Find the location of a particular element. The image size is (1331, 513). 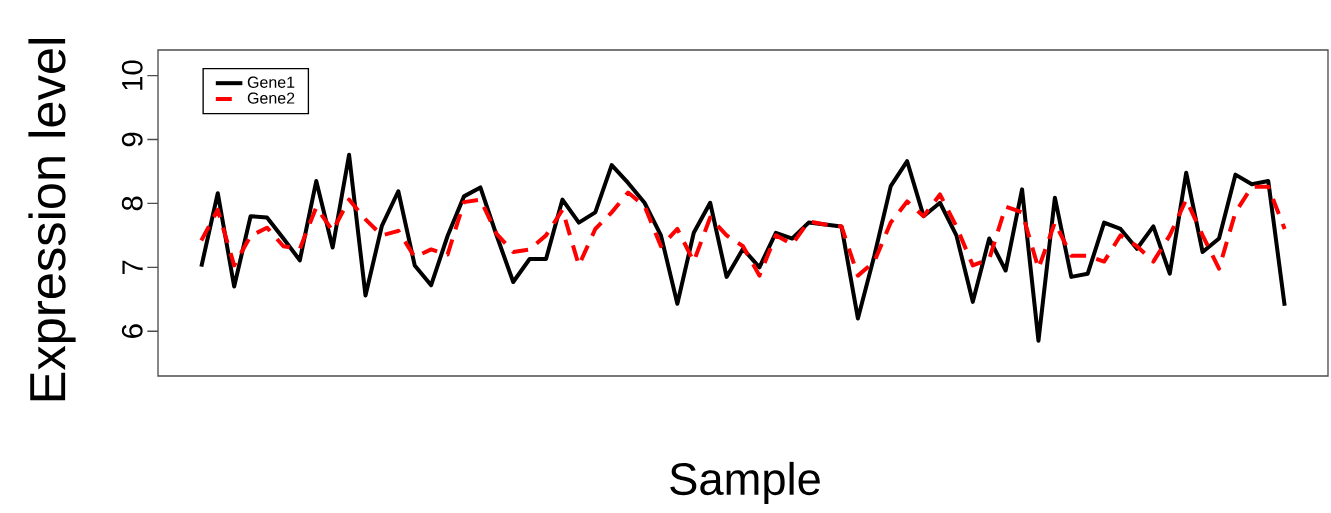

line-series is located at coordinates (743, 231).